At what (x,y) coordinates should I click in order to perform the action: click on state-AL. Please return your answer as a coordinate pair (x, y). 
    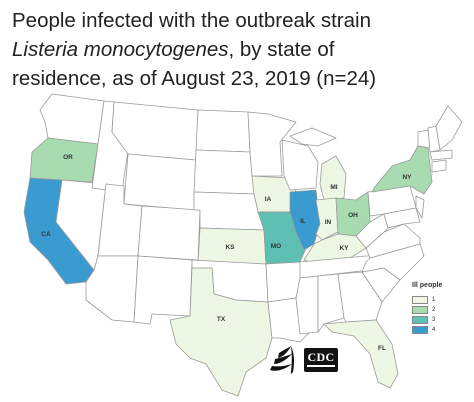
    Looking at the image, I should click on (331, 303).